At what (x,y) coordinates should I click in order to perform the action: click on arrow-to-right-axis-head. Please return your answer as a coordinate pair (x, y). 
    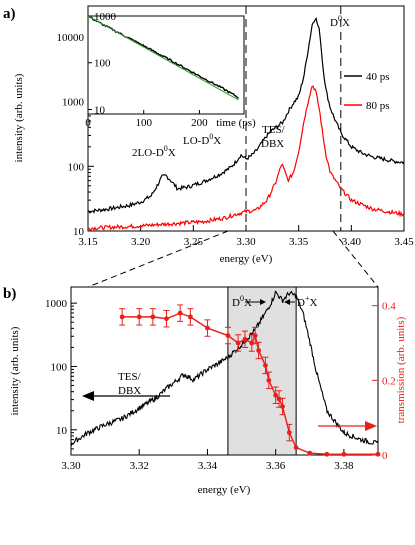
    Looking at the image, I should click on (371, 426).